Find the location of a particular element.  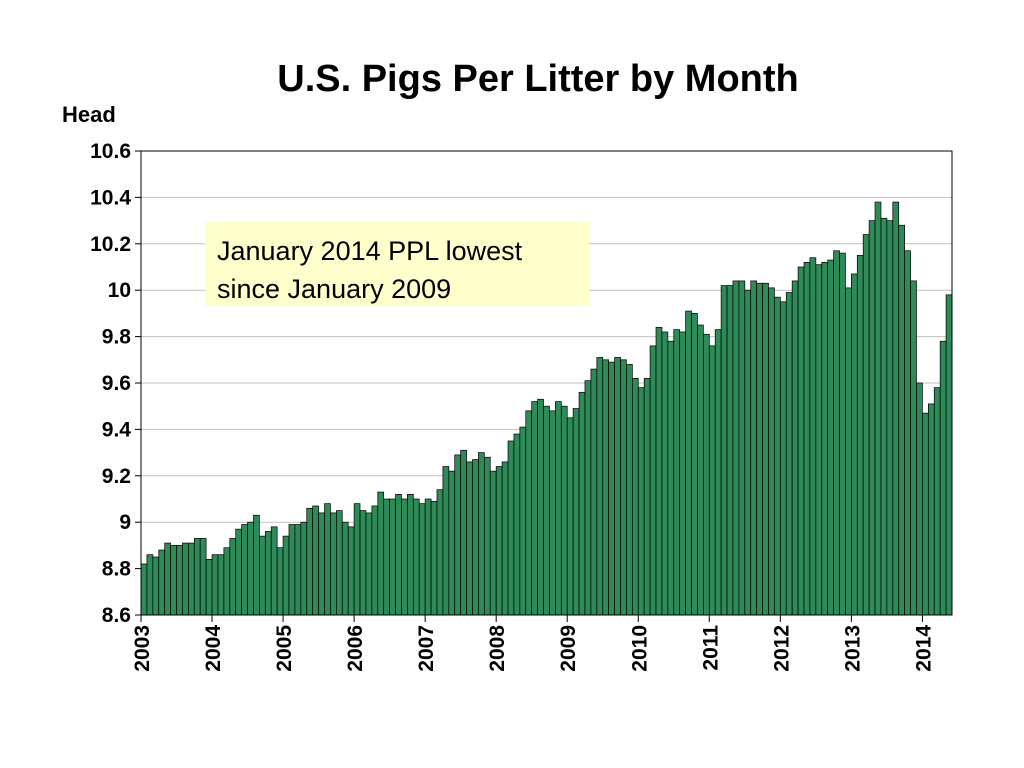

y-tick-label: 9.6 is located at coordinates (116, 383).